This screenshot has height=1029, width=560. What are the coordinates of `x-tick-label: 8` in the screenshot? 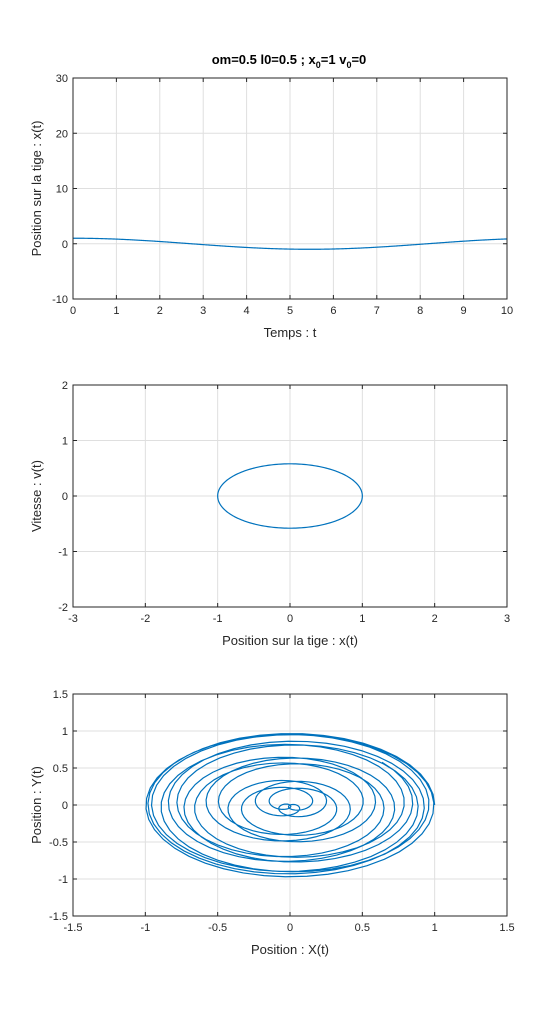 It's located at (420, 311).